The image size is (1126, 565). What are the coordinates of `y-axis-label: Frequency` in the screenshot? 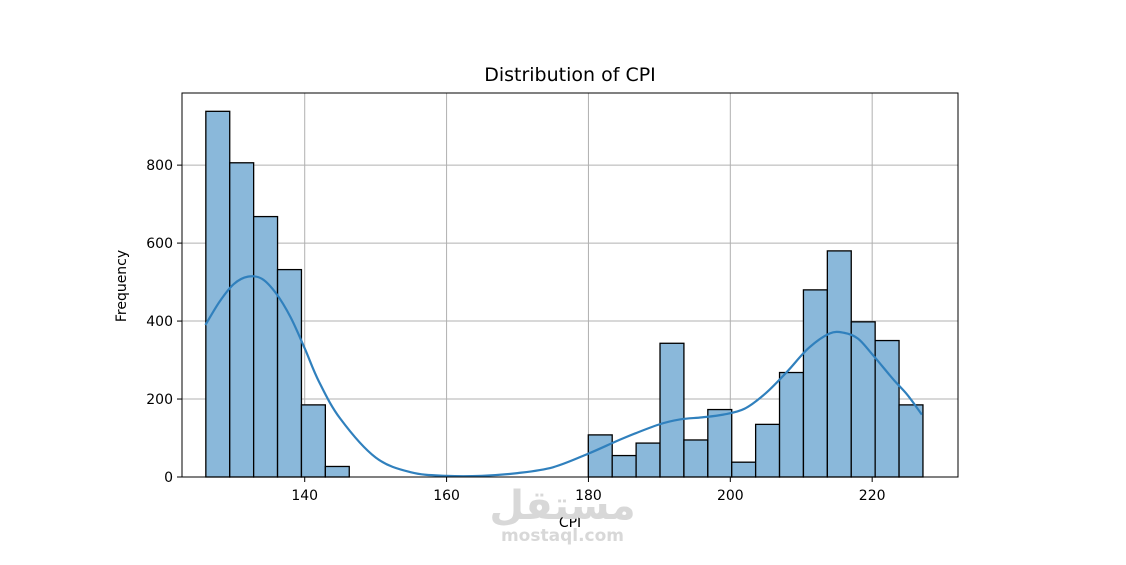 It's located at (122, 286).